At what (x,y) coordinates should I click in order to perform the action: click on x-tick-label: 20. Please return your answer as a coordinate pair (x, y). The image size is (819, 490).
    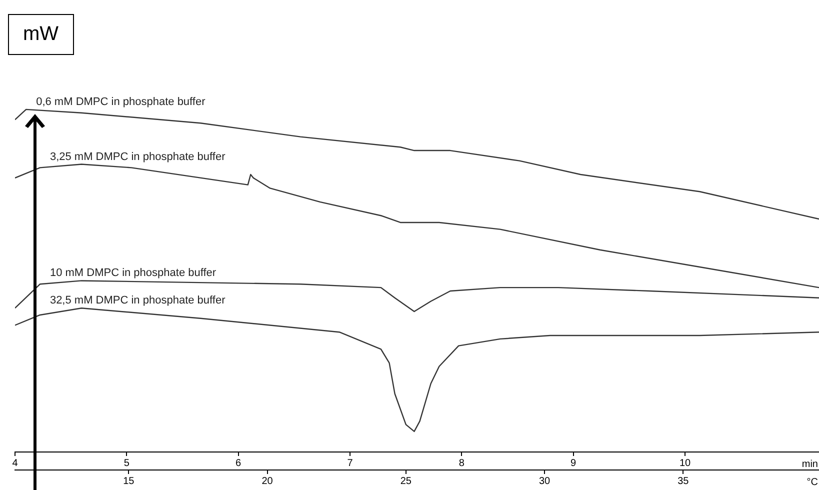
    Looking at the image, I should click on (268, 481).